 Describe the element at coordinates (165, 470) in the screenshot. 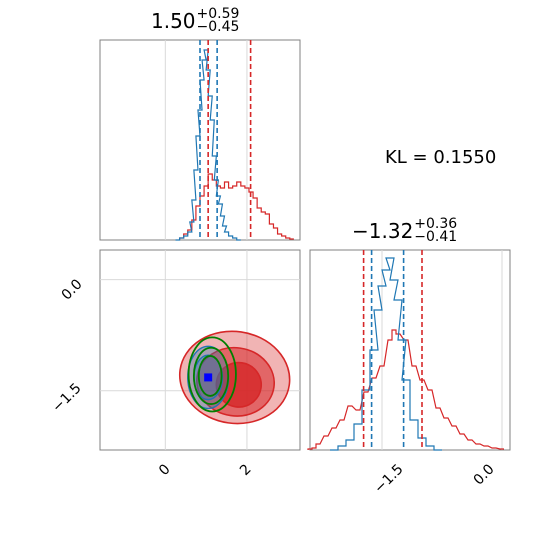

I see `joint-xtick-0: 0` at that location.